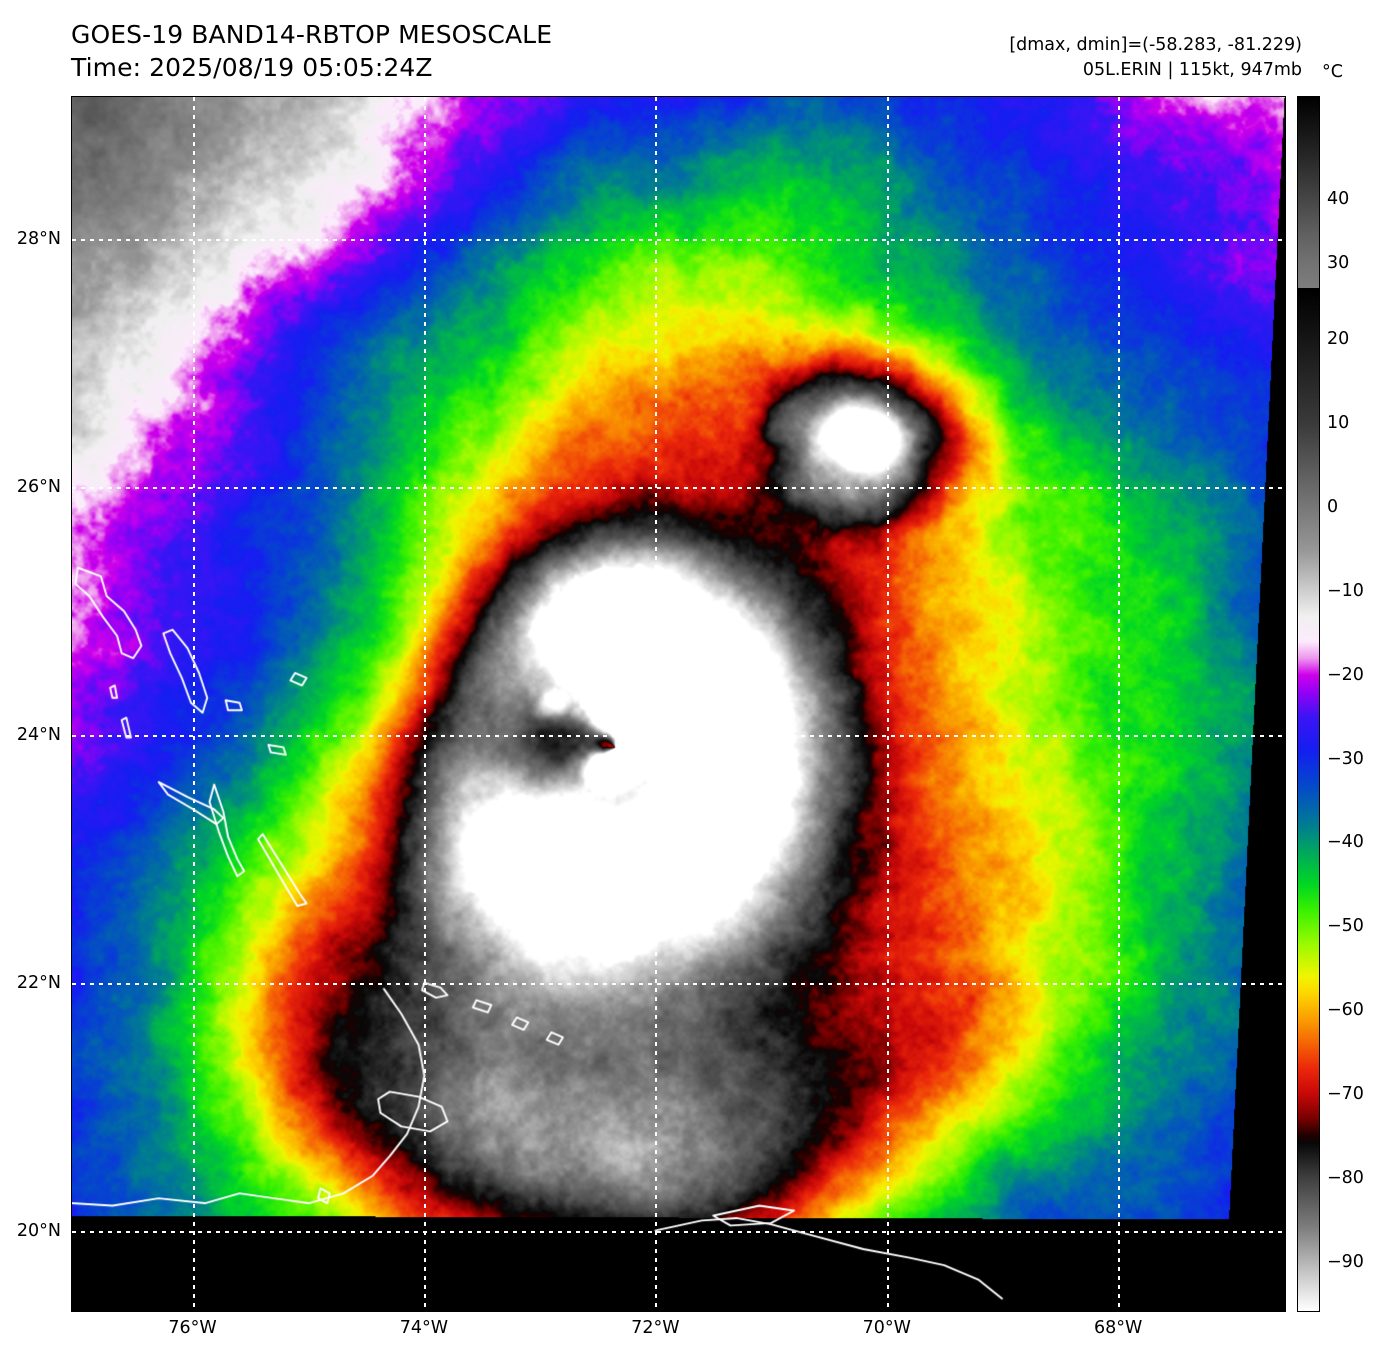 This screenshot has width=1390, height=1359. I want to click on dminmax-label: [dmax, dmin]=(-58.283, -81.229), so click(1155, 45).